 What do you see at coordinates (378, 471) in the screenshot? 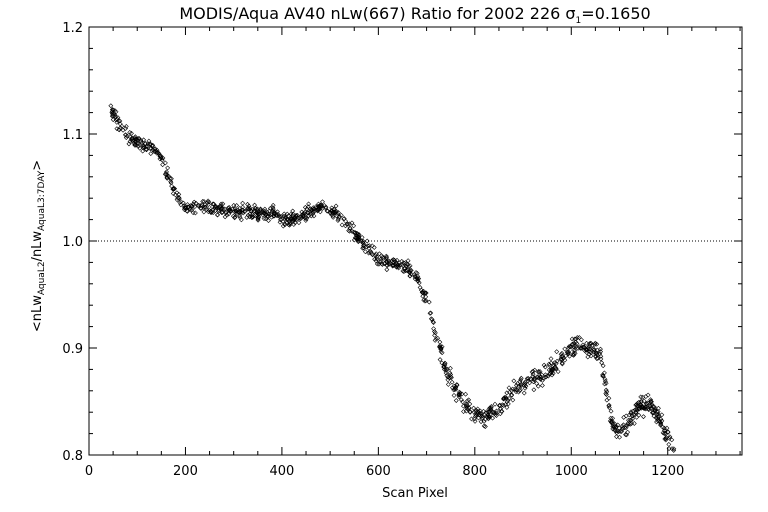
I see `x-tick-label: 600` at bounding box center [378, 471].